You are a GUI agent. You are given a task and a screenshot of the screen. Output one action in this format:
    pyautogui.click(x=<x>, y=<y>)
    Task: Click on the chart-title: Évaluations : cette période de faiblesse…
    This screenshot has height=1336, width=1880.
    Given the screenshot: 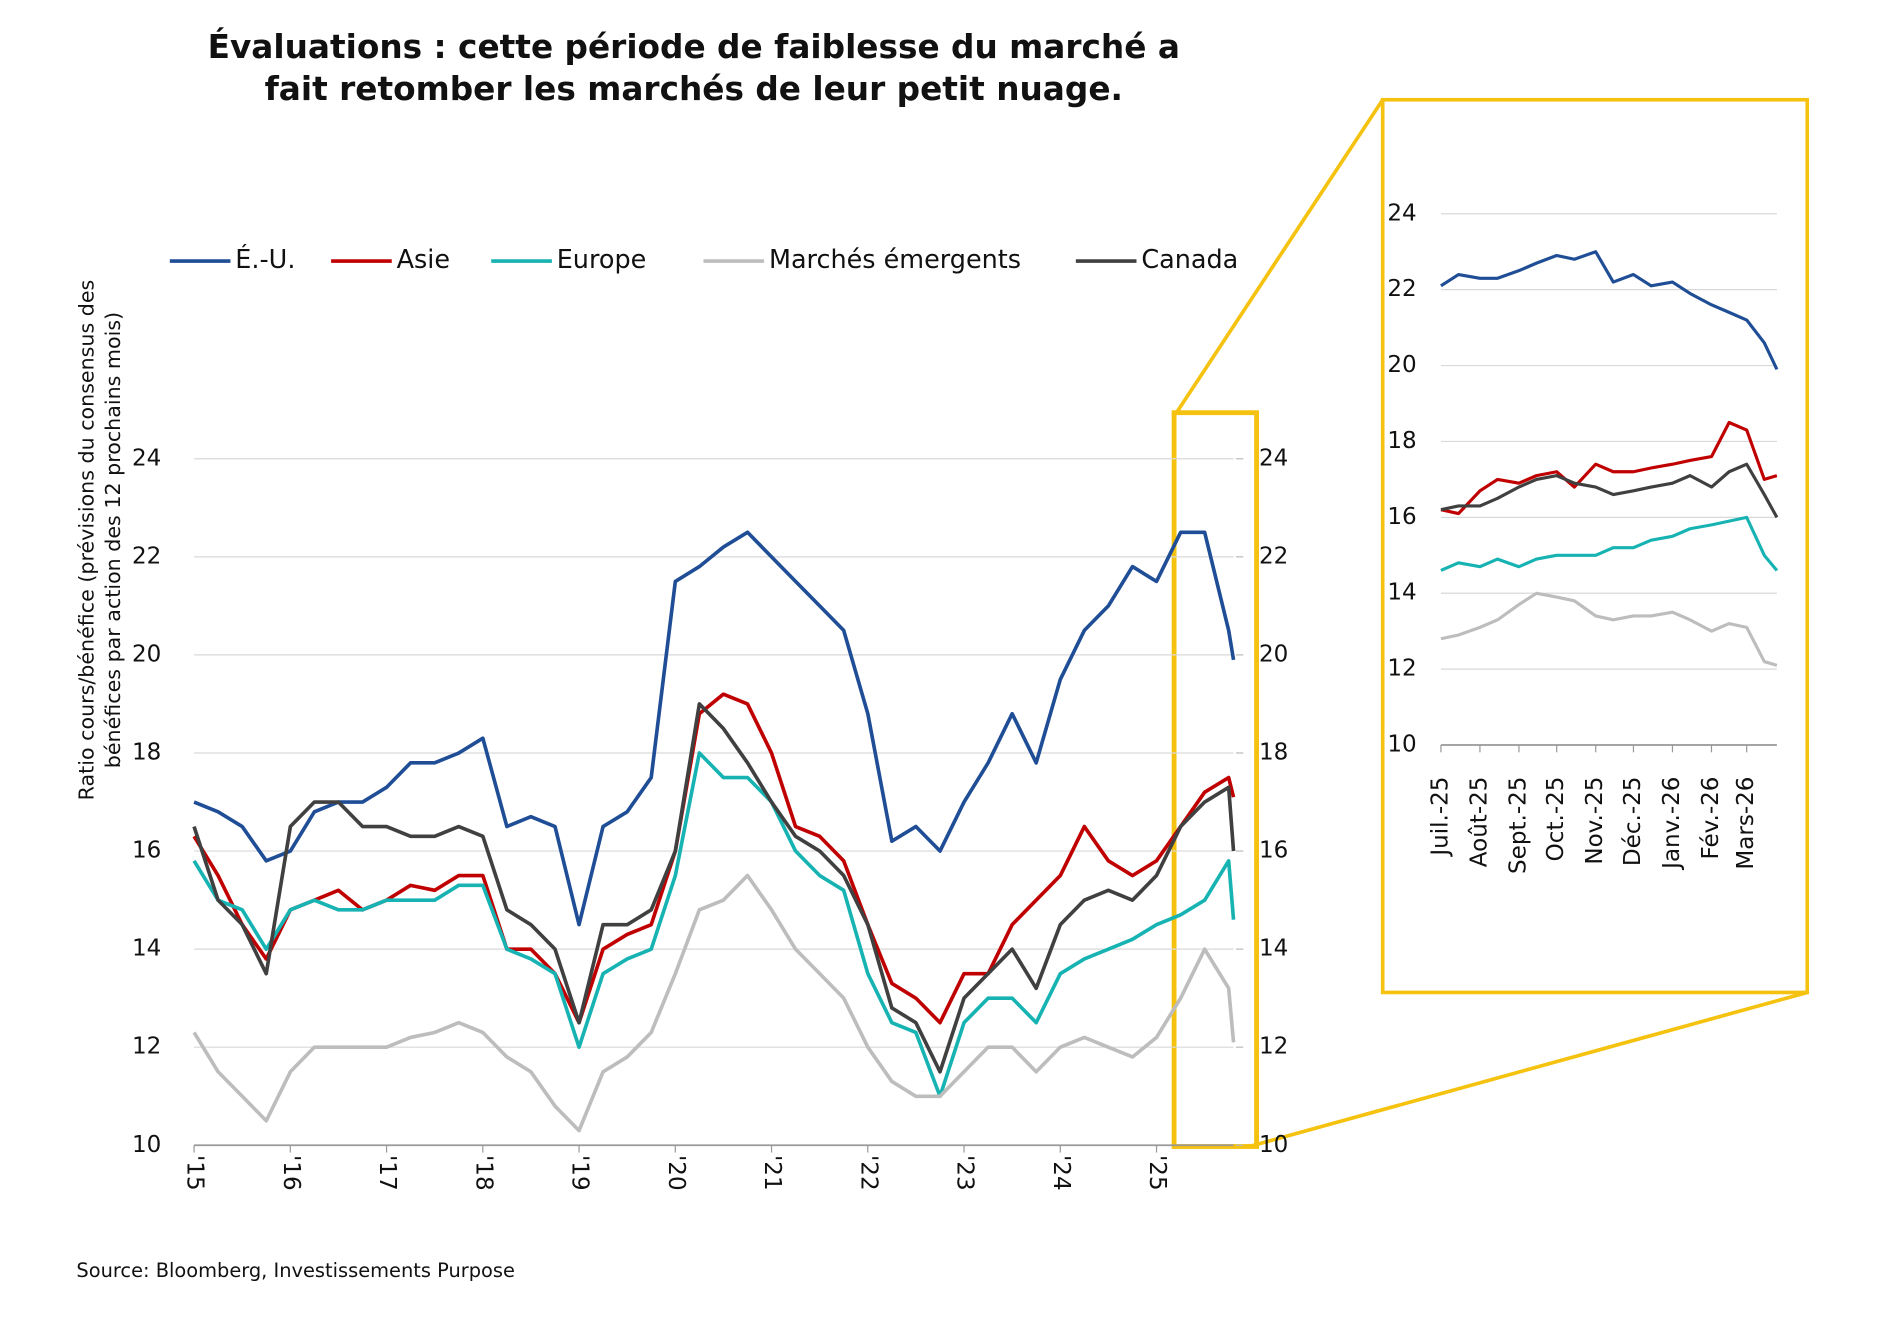 What is the action you would take?
    pyautogui.click(x=694, y=47)
    